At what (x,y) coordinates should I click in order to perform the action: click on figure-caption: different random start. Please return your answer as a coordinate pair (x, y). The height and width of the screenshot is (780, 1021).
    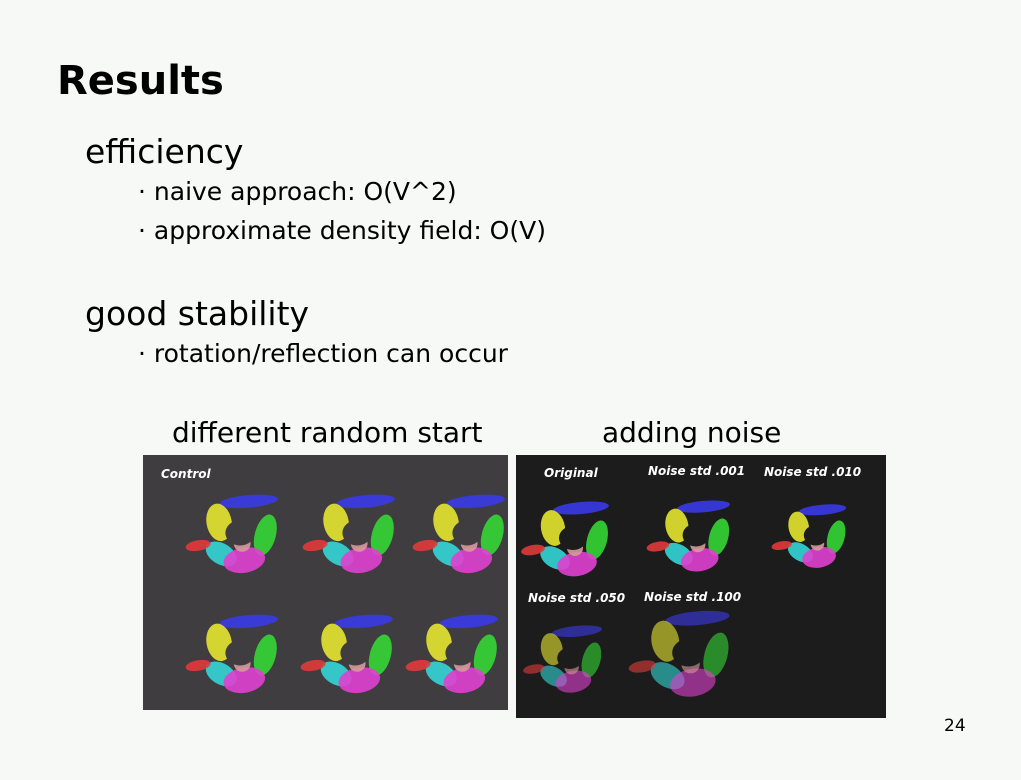
    Looking at the image, I should click on (327, 432).